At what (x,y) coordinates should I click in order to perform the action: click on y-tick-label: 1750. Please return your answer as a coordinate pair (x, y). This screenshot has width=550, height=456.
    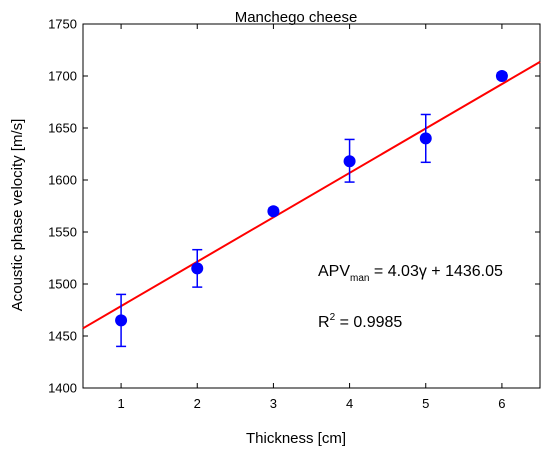
    Looking at the image, I should click on (62, 24).